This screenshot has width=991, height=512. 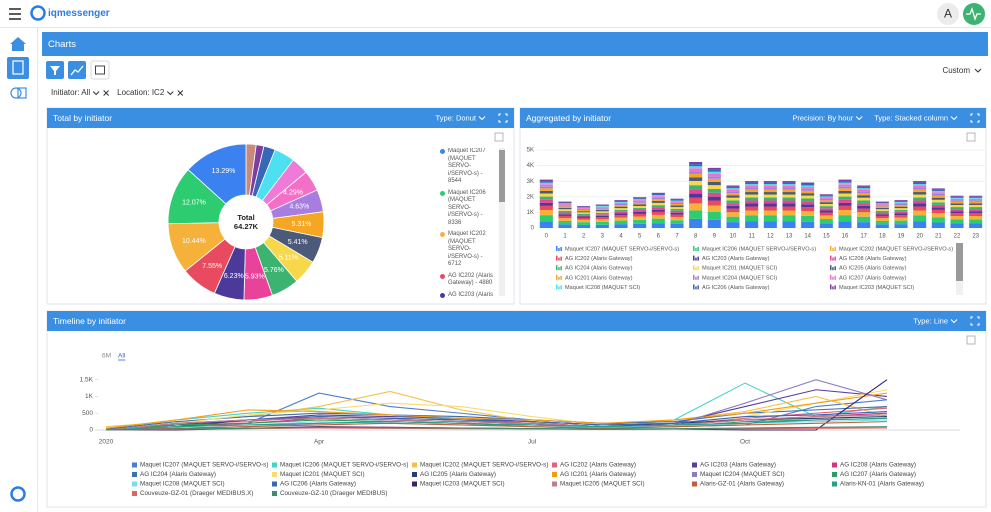 What do you see at coordinates (882, 484) in the screenshot?
I see `legend-label: Alaris-KN-01 (Alaris Gateway)` at bounding box center [882, 484].